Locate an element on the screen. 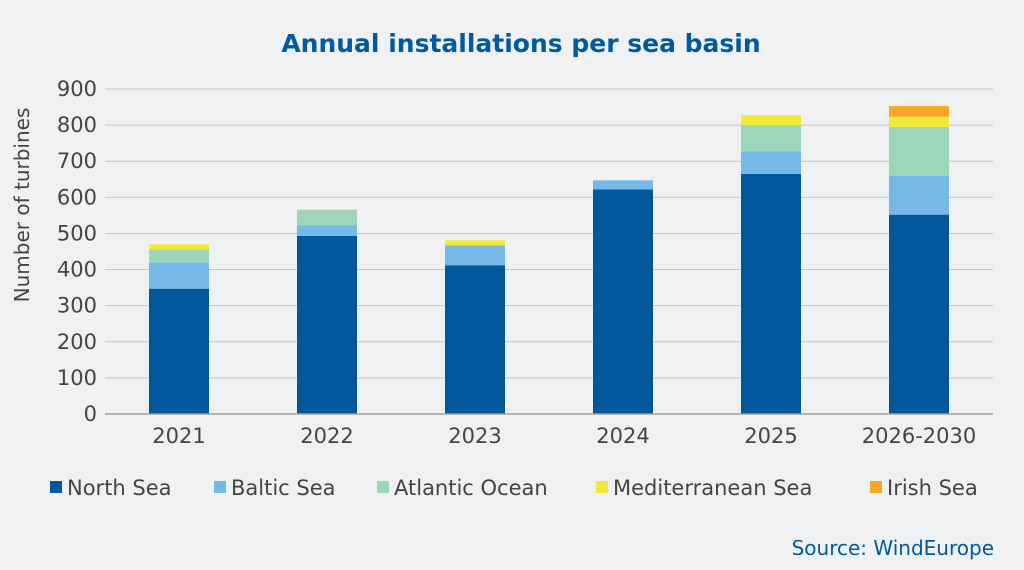  source-note: Source: WindEurope is located at coordinates (893, 548).